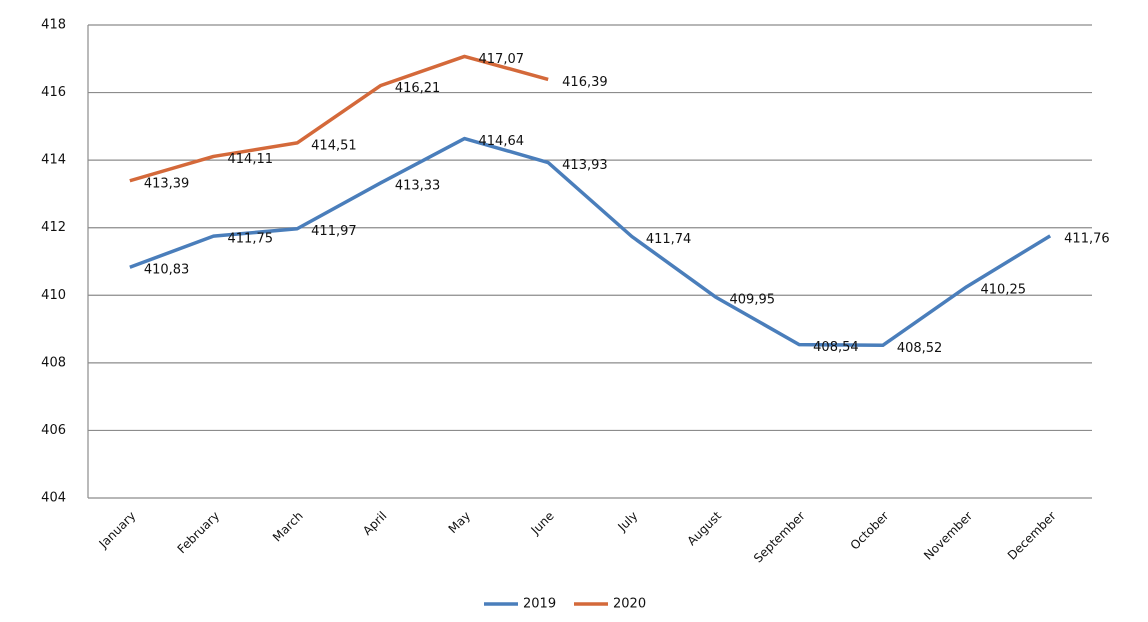 The image size is (1148, 622). I want to click on x-tick-label: April, so click(374, 523).